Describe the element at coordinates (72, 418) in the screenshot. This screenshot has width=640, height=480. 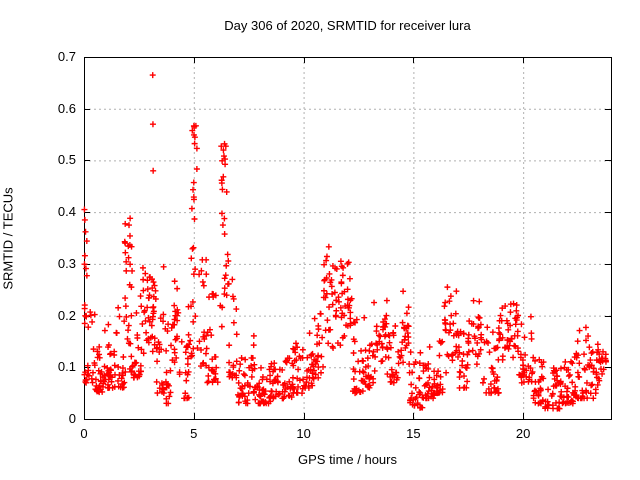
I see `y-tick-label: 0` at that location.